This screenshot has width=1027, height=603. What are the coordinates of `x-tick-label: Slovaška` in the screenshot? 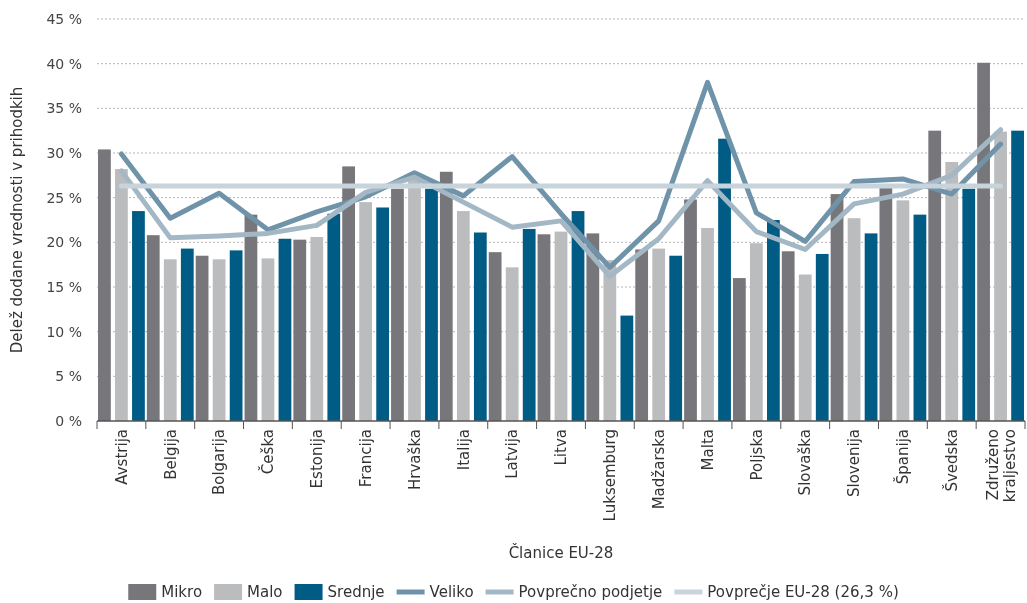 It's located at (805, 462).